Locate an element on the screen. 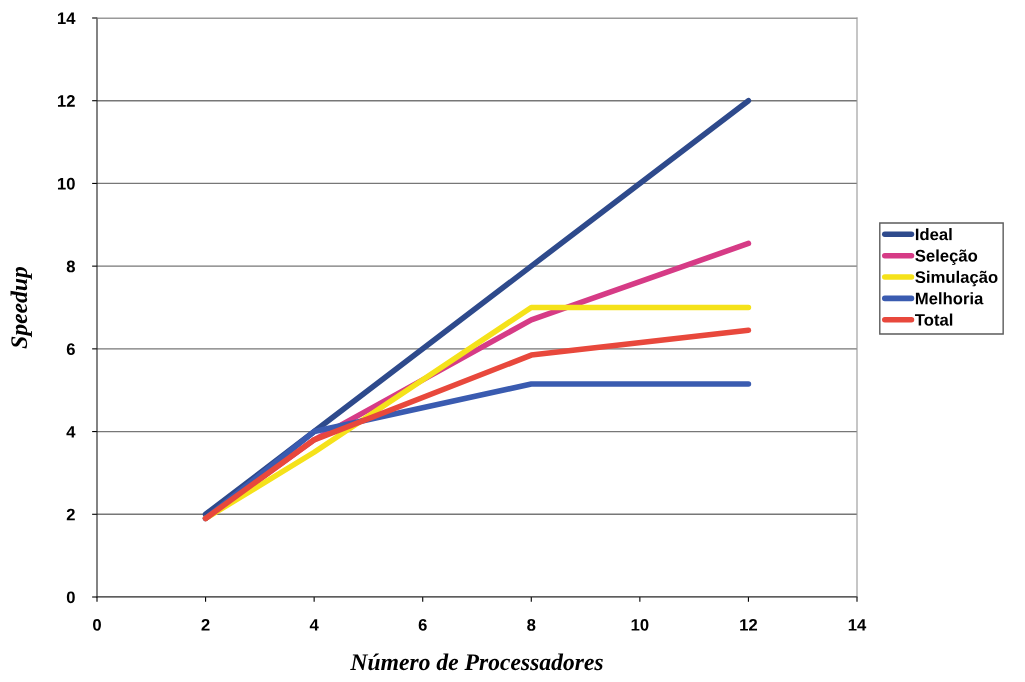 The width and height of the screenshot is (1025, 682). x-tick-label: 0 is located at coordinates (97, 624).